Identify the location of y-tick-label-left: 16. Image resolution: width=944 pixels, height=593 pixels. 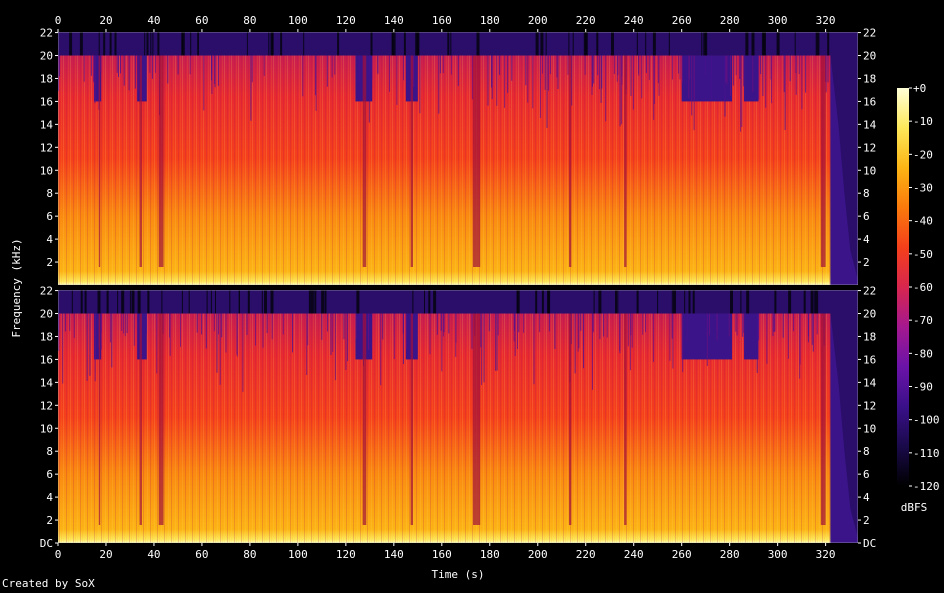
(46, 359).